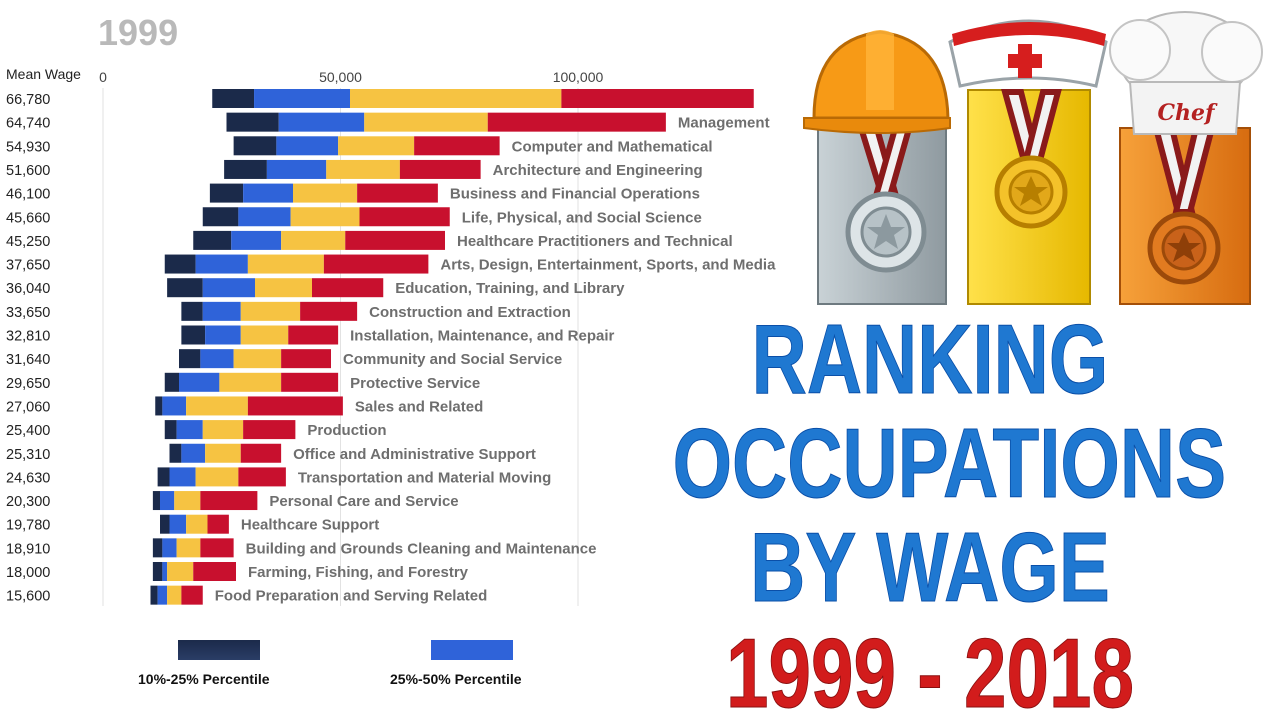  Describe the element at coordinates (28, 455) in the screenshot. I see `mean-wage-label: 25,310` at that location.